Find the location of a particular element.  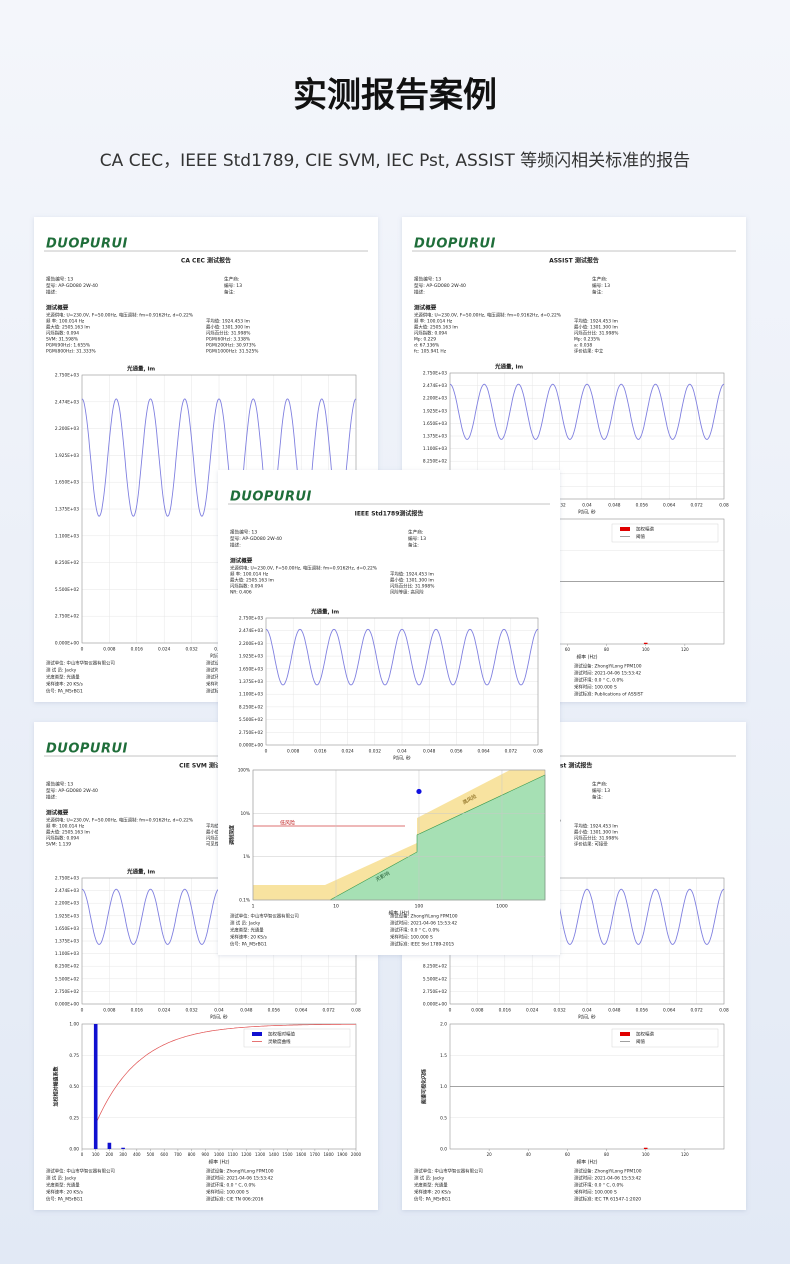

y-tick-label: 0.00 is located at coordinates (74, 1150).